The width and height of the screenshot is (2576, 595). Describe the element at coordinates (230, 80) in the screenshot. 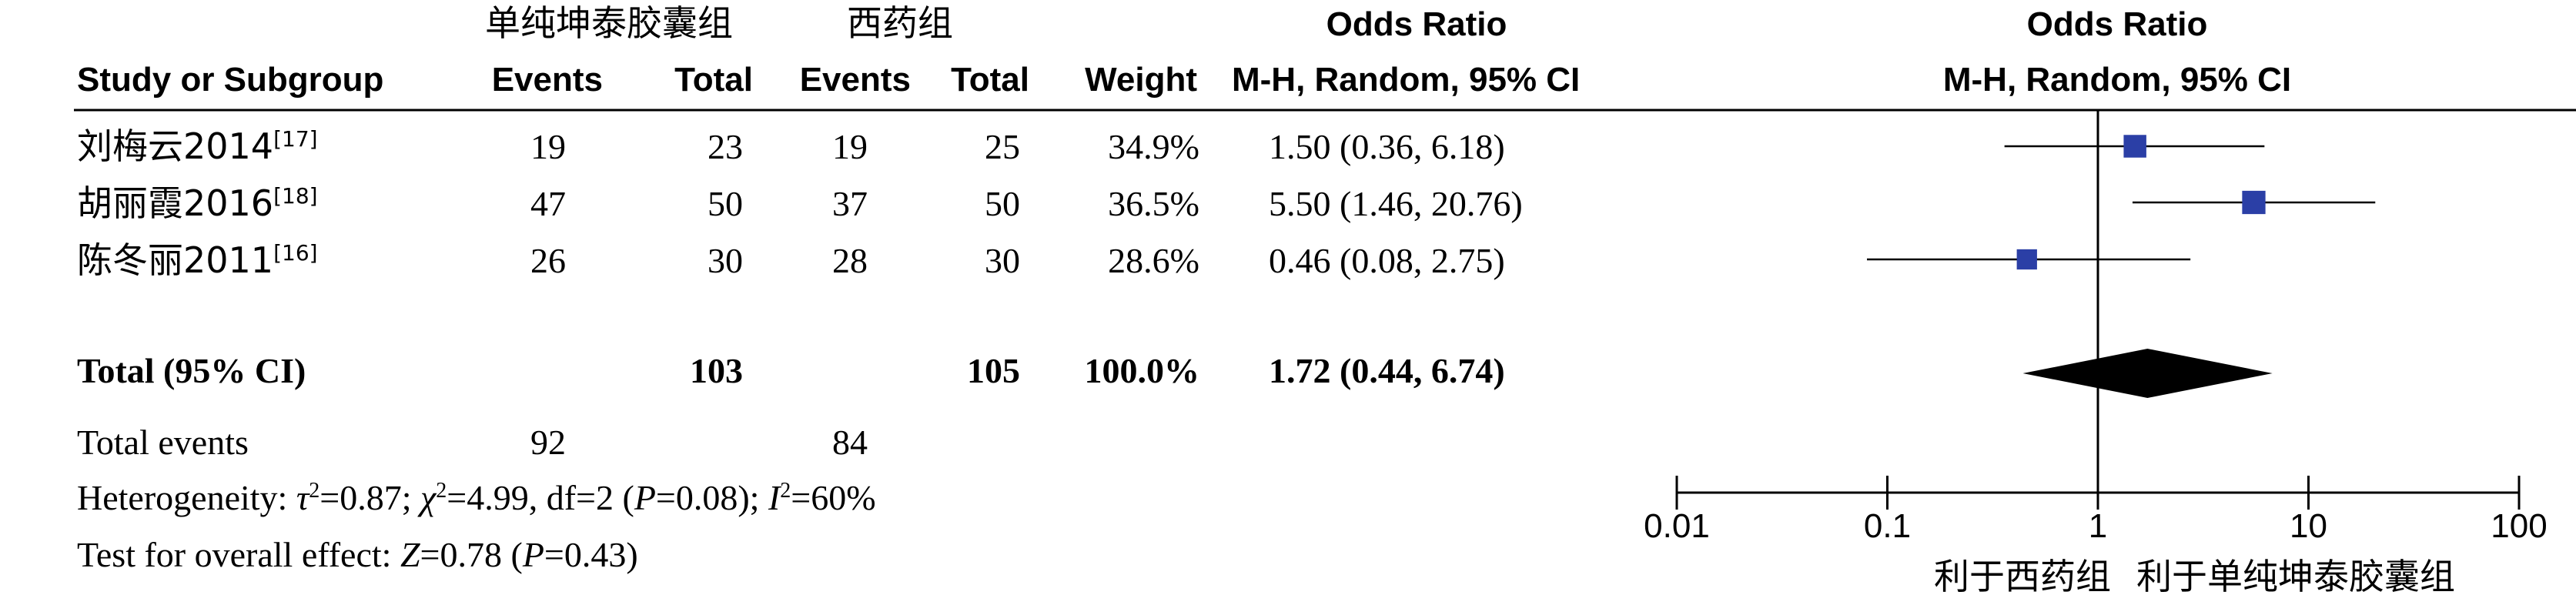

I see `study-column-header: Study or Subgroup` at that location.